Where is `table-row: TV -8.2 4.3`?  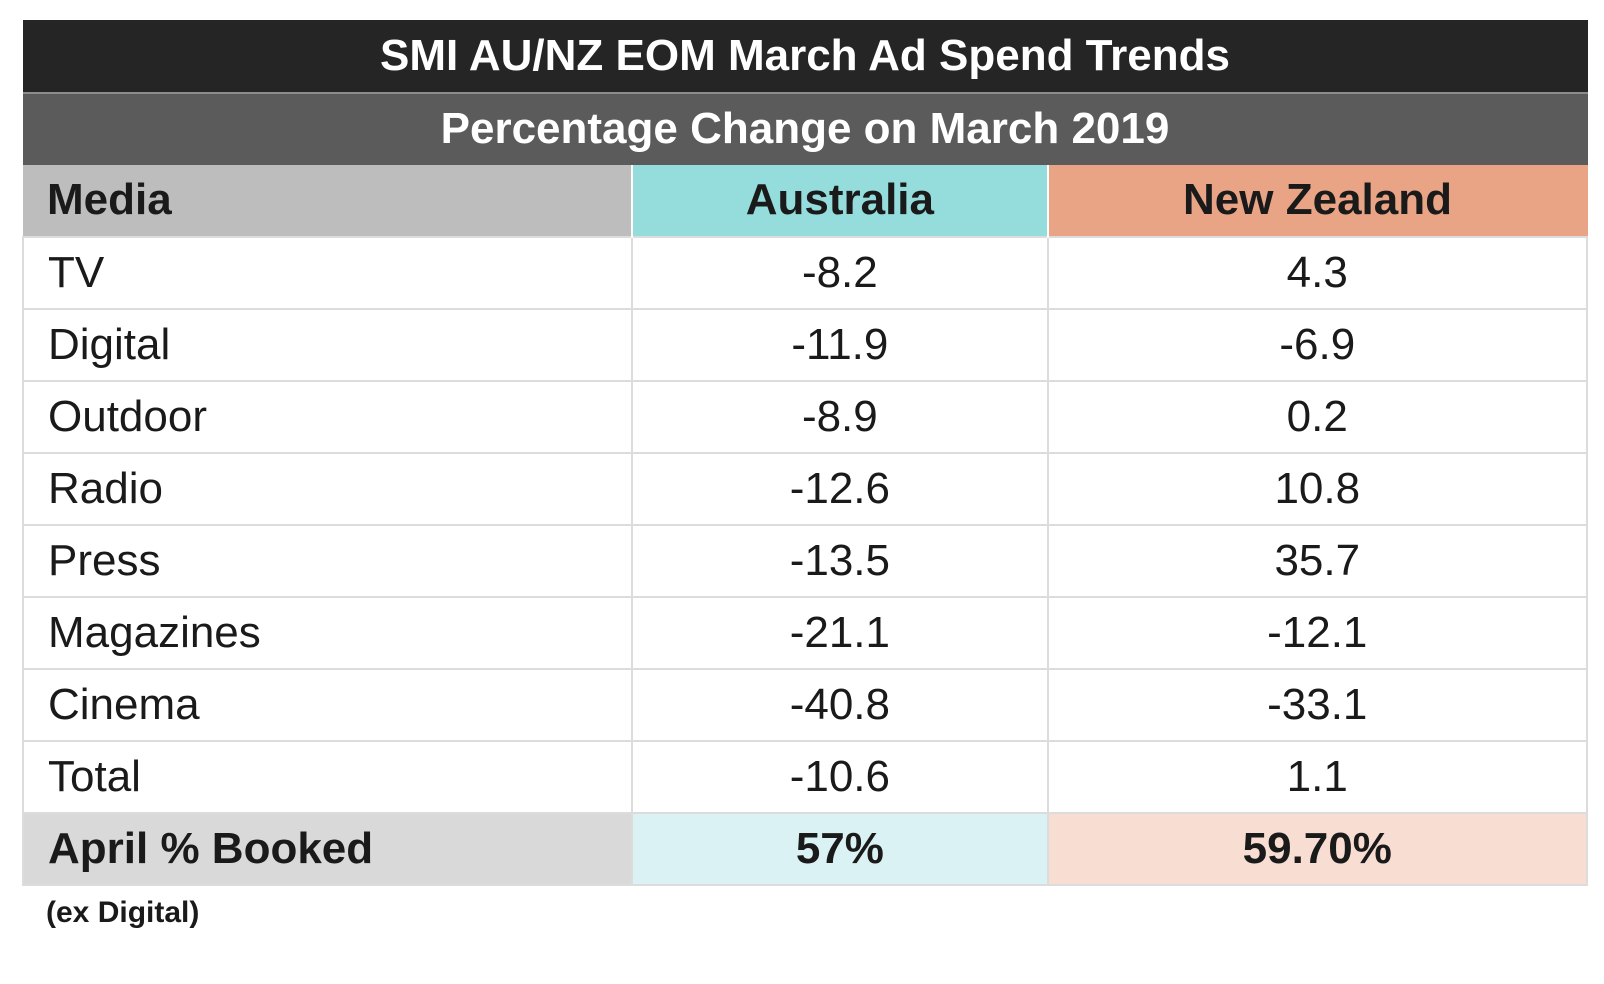
table-row: TV -8.2 4.3 is located at coordinates (805, 272).